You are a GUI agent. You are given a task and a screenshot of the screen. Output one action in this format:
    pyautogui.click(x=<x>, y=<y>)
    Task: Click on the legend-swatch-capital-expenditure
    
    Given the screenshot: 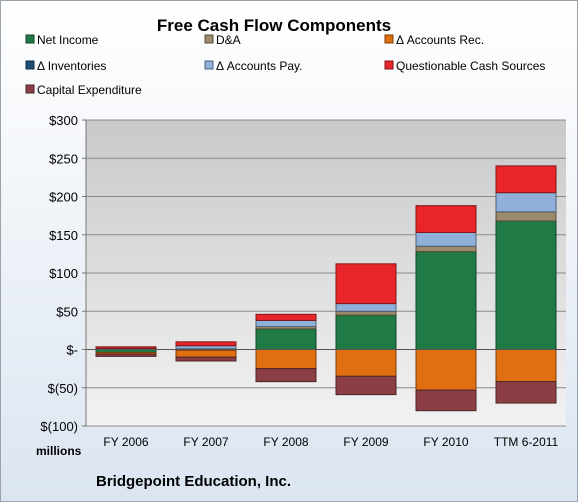 What is the action you would take?
    pyautogui.click(x=30, y=89)
    